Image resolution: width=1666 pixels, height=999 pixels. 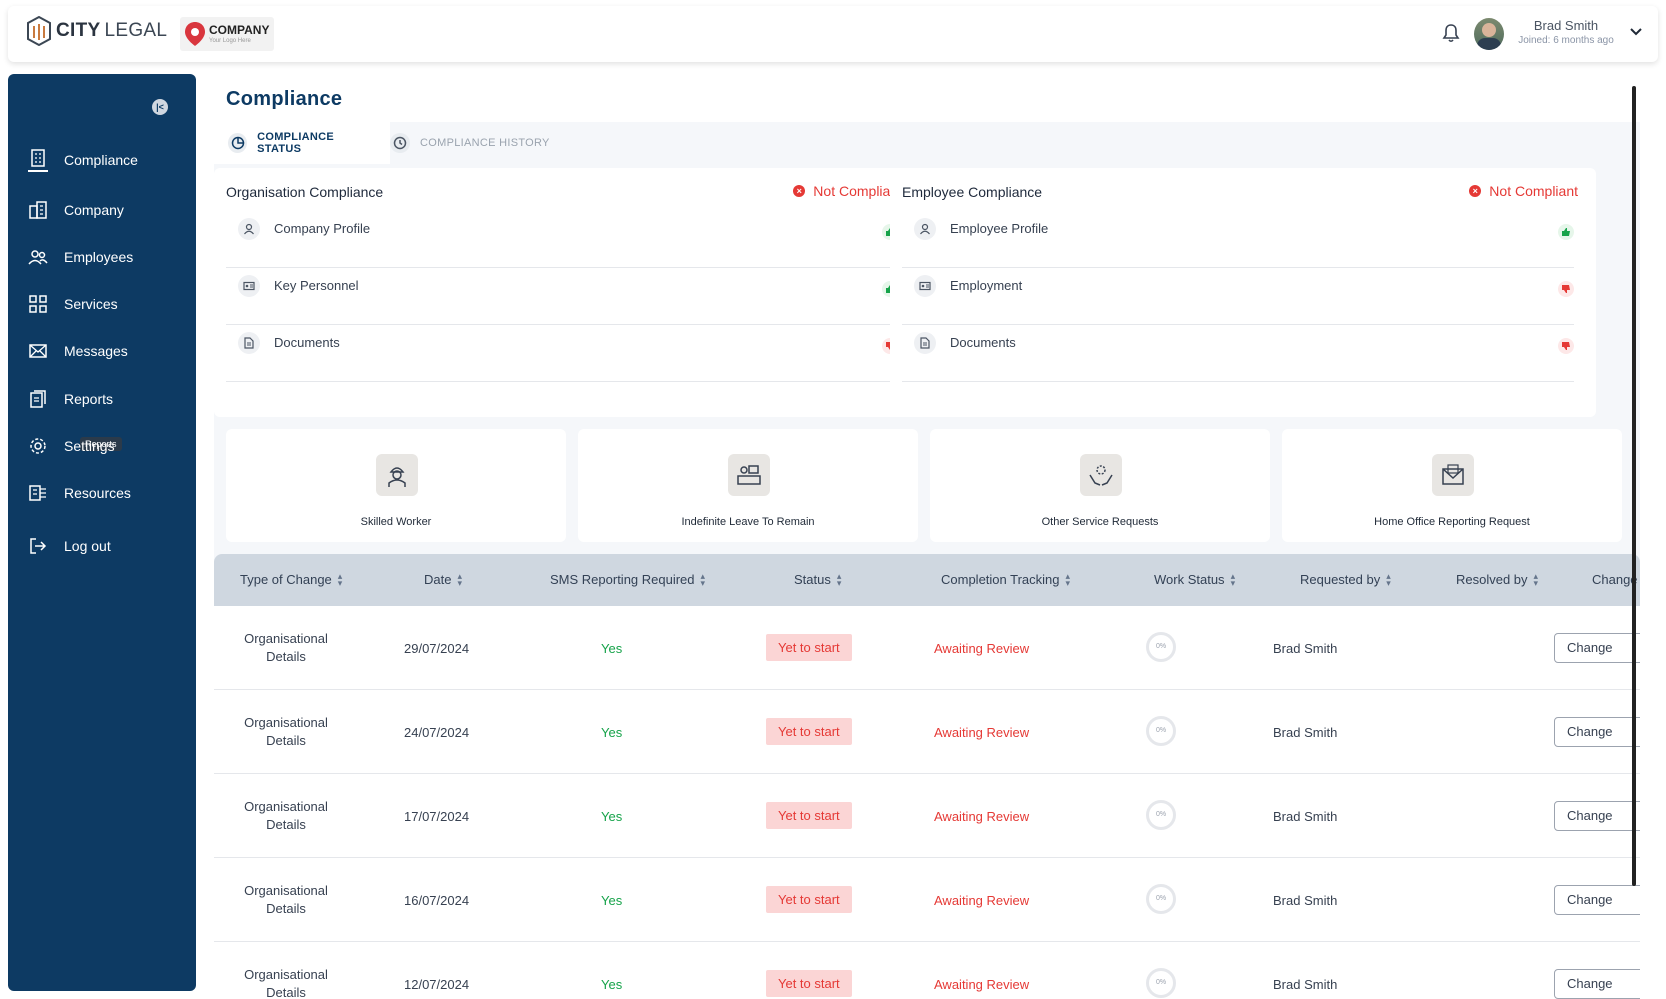 What do you see at coordinates (227, 34) in the screenshot?
I see `company-logo: COMPANY Your Logo Here` at bounding box center [227, 34].